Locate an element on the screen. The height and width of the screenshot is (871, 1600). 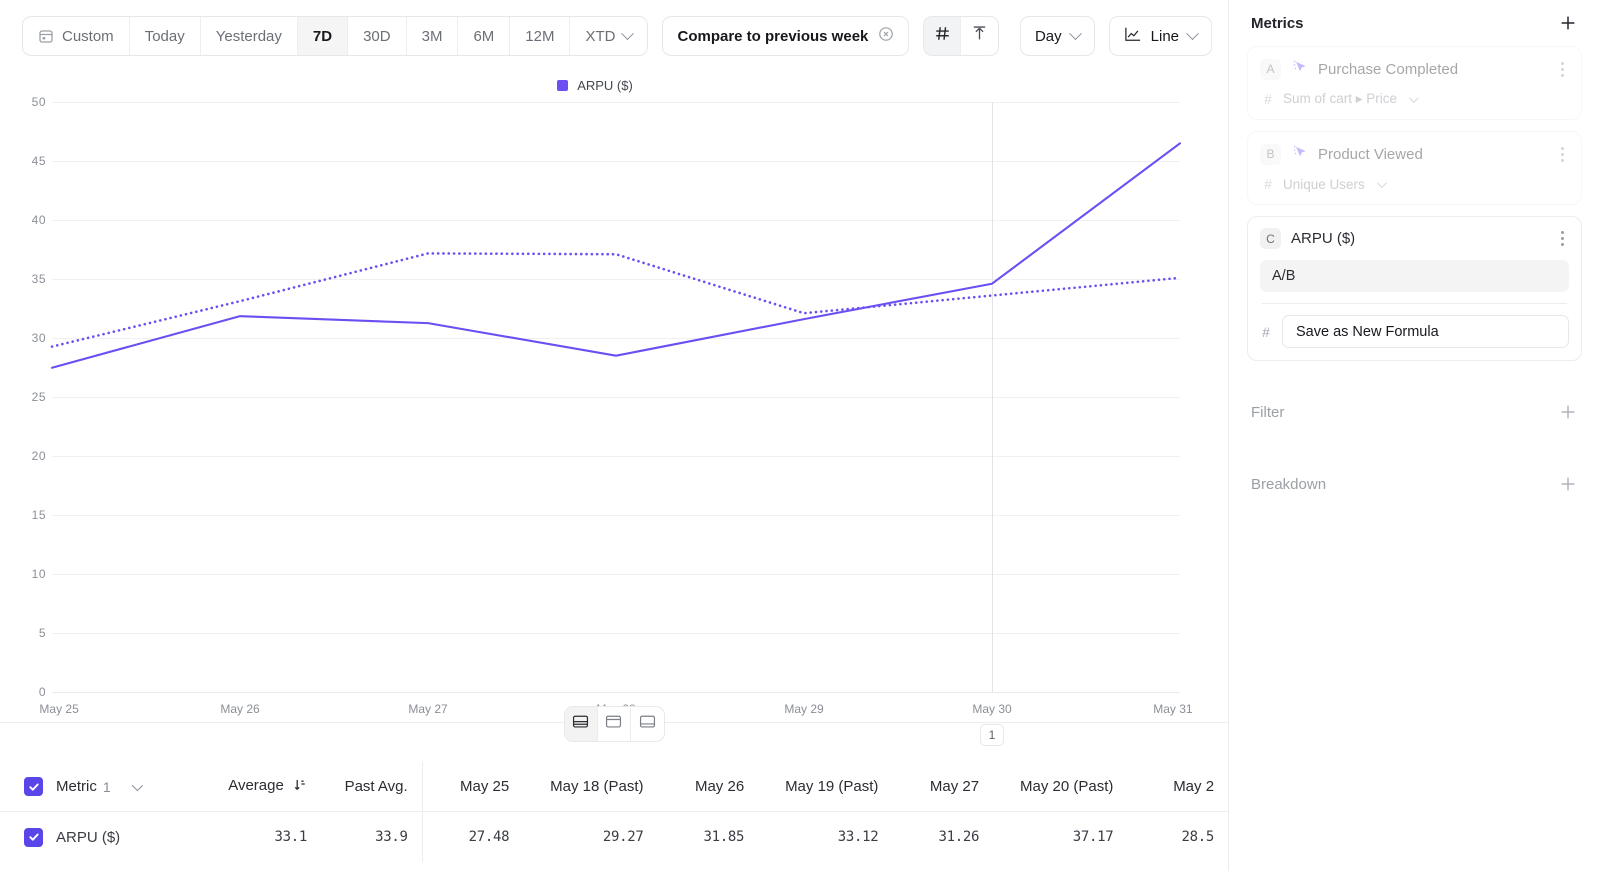
annotation-marker-badge: 1 is located at coordinates (992, 735).